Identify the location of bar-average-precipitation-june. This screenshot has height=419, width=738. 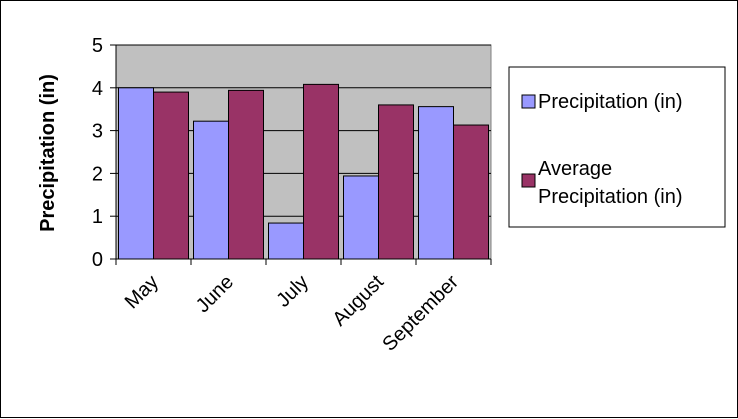
(246, 174).